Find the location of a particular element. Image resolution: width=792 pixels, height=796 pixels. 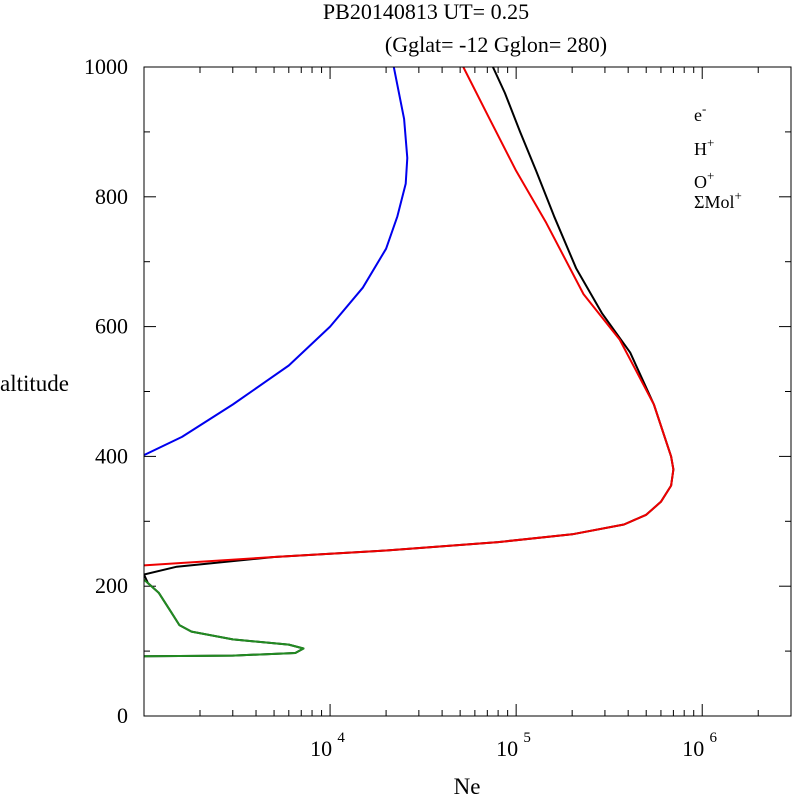

y-tick-label: 1000 is located at coordinates (106, 66).